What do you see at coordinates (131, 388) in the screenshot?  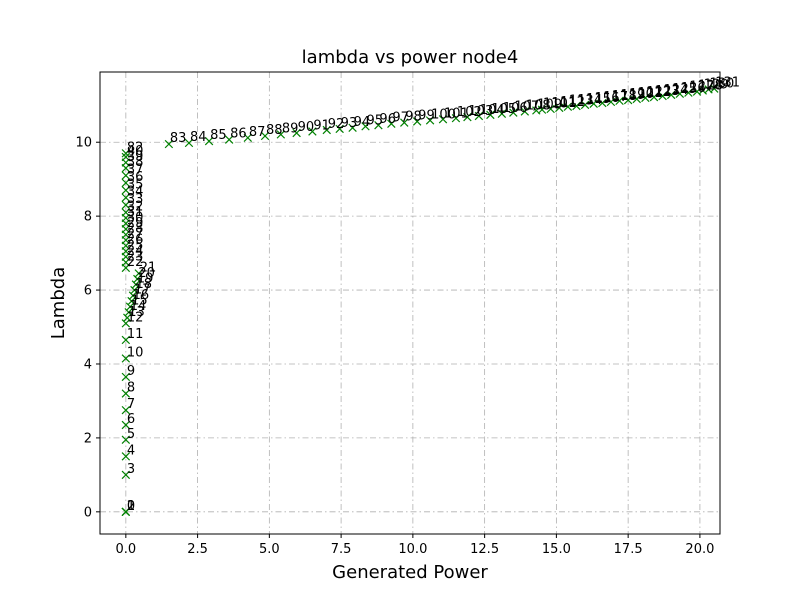 I see `data-point-label: 8` at bounding box center [131, 388].